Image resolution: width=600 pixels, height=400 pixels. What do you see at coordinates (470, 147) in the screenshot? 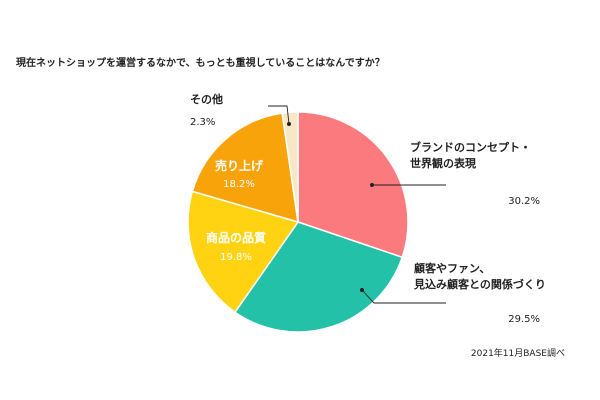
I see `slice-label: ブランドのコンセプト・` at bounding box center [470, 147].